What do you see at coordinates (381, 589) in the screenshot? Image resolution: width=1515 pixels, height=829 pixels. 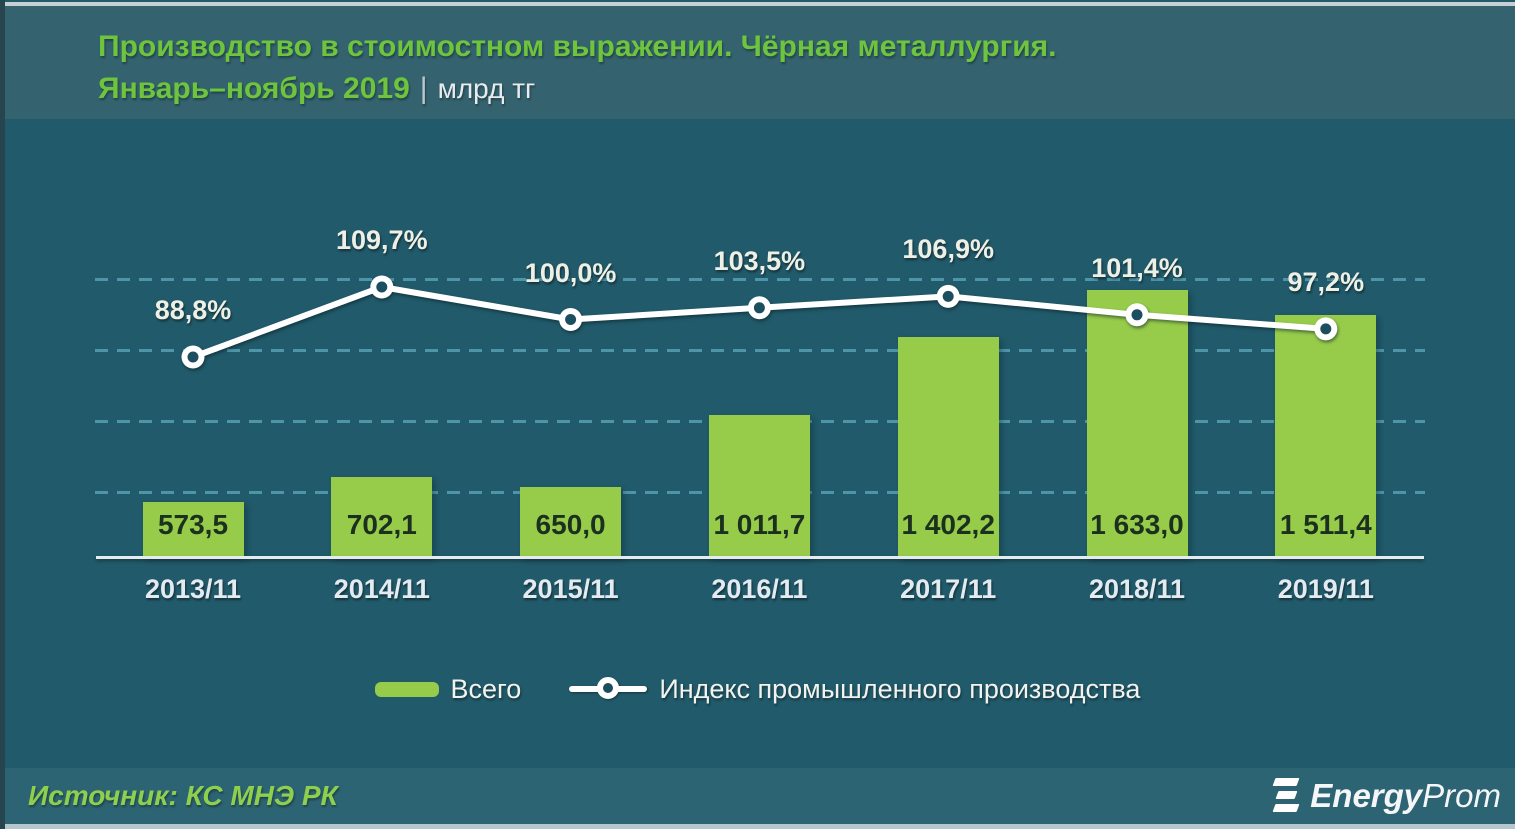 I see `category-label: 2014/11` at bounding box center [381, 589].